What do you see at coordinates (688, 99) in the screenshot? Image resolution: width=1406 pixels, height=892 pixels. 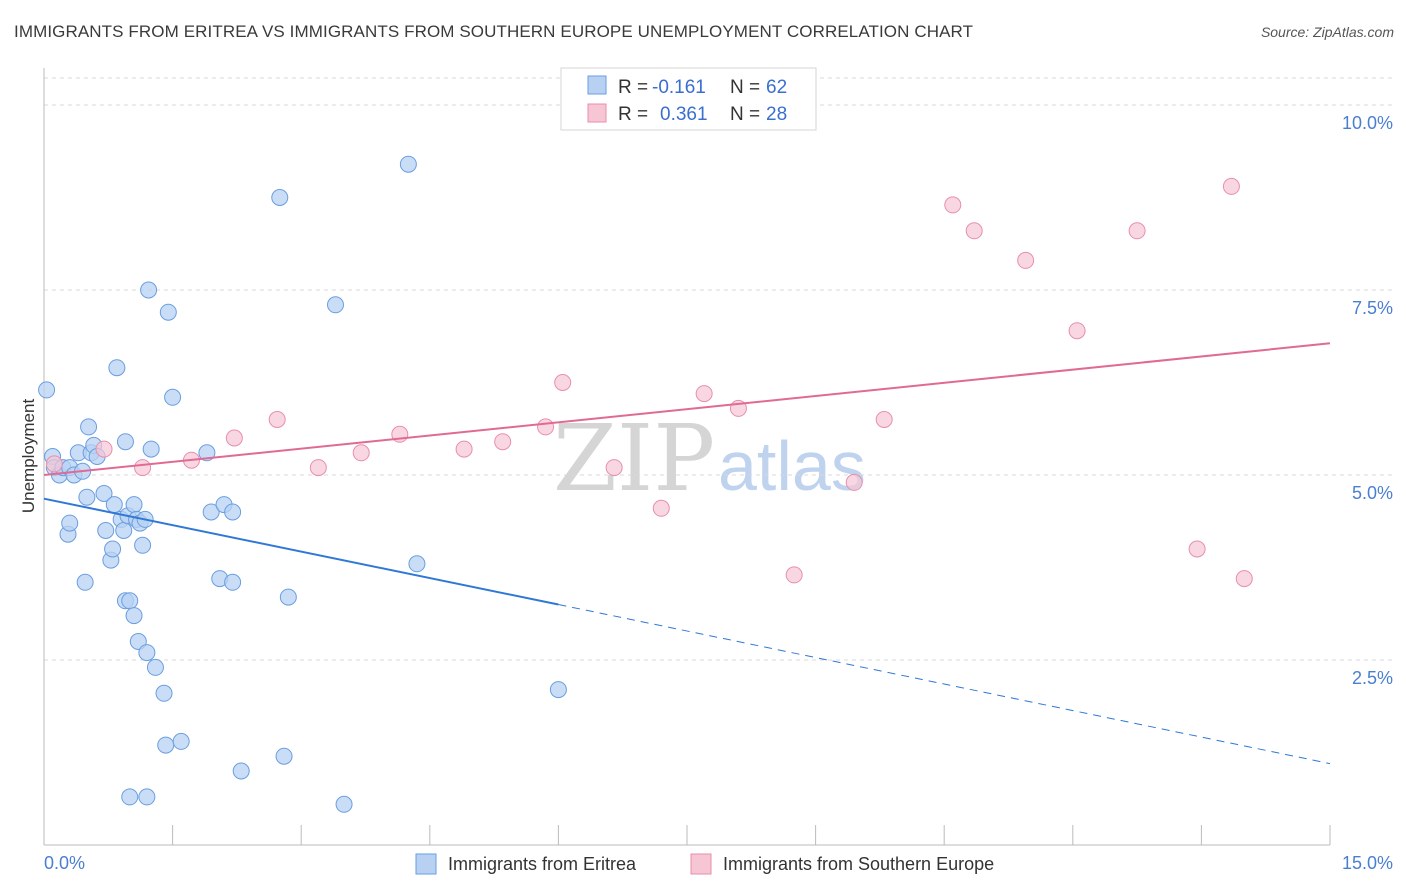 I see `legend-box: R = -0.161 N = 62 R = 0.361 N = 28` at bounding box center [688, 99].